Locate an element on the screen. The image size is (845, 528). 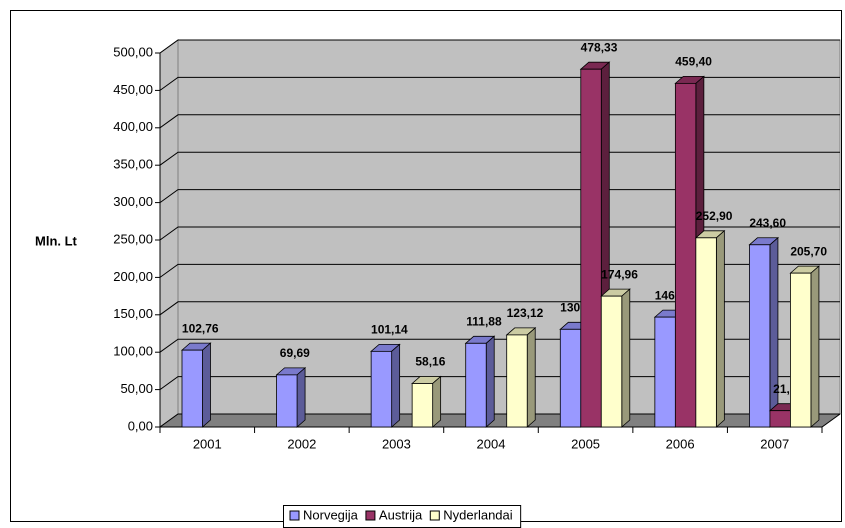
data-label: 252,90 is located at coordinates (714, 216).